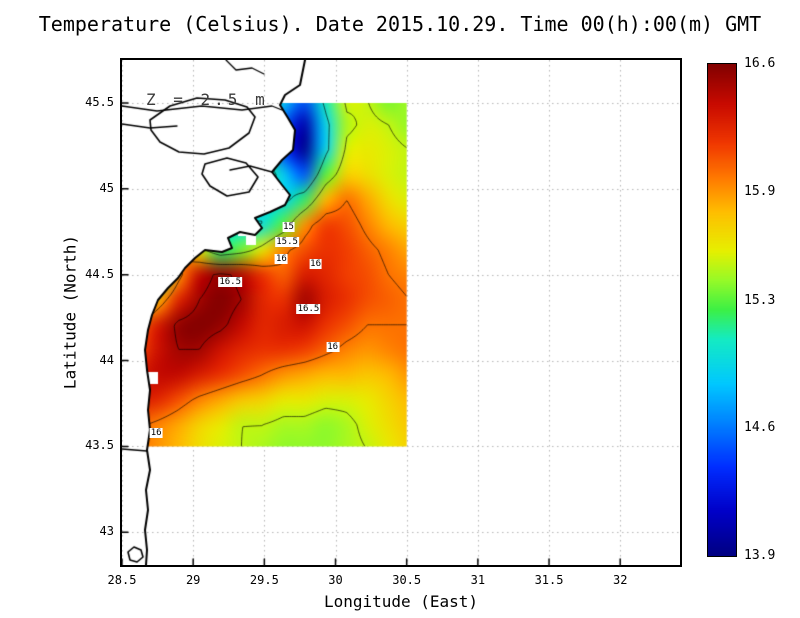 The width and height of the screenshot is (800, 618). What do you see at coordinates (760, 300) in the screenshot?
I see `colorbar-tick-label: 15.3` at bounding box center [760, 300].